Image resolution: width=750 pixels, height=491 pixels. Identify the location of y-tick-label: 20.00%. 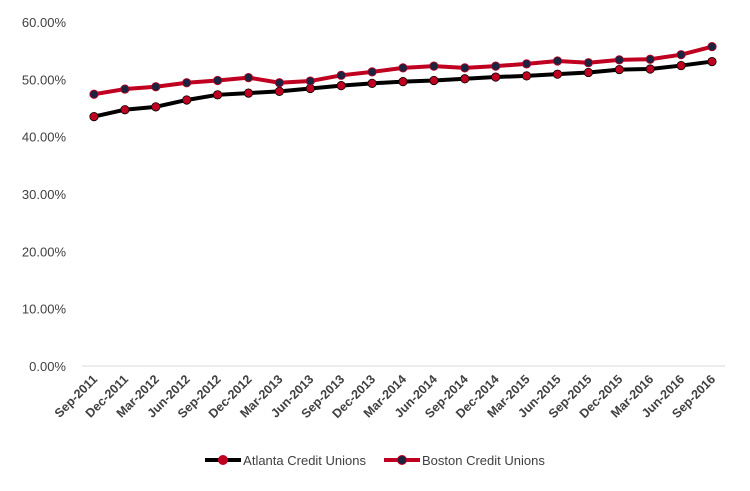
(44, 251).